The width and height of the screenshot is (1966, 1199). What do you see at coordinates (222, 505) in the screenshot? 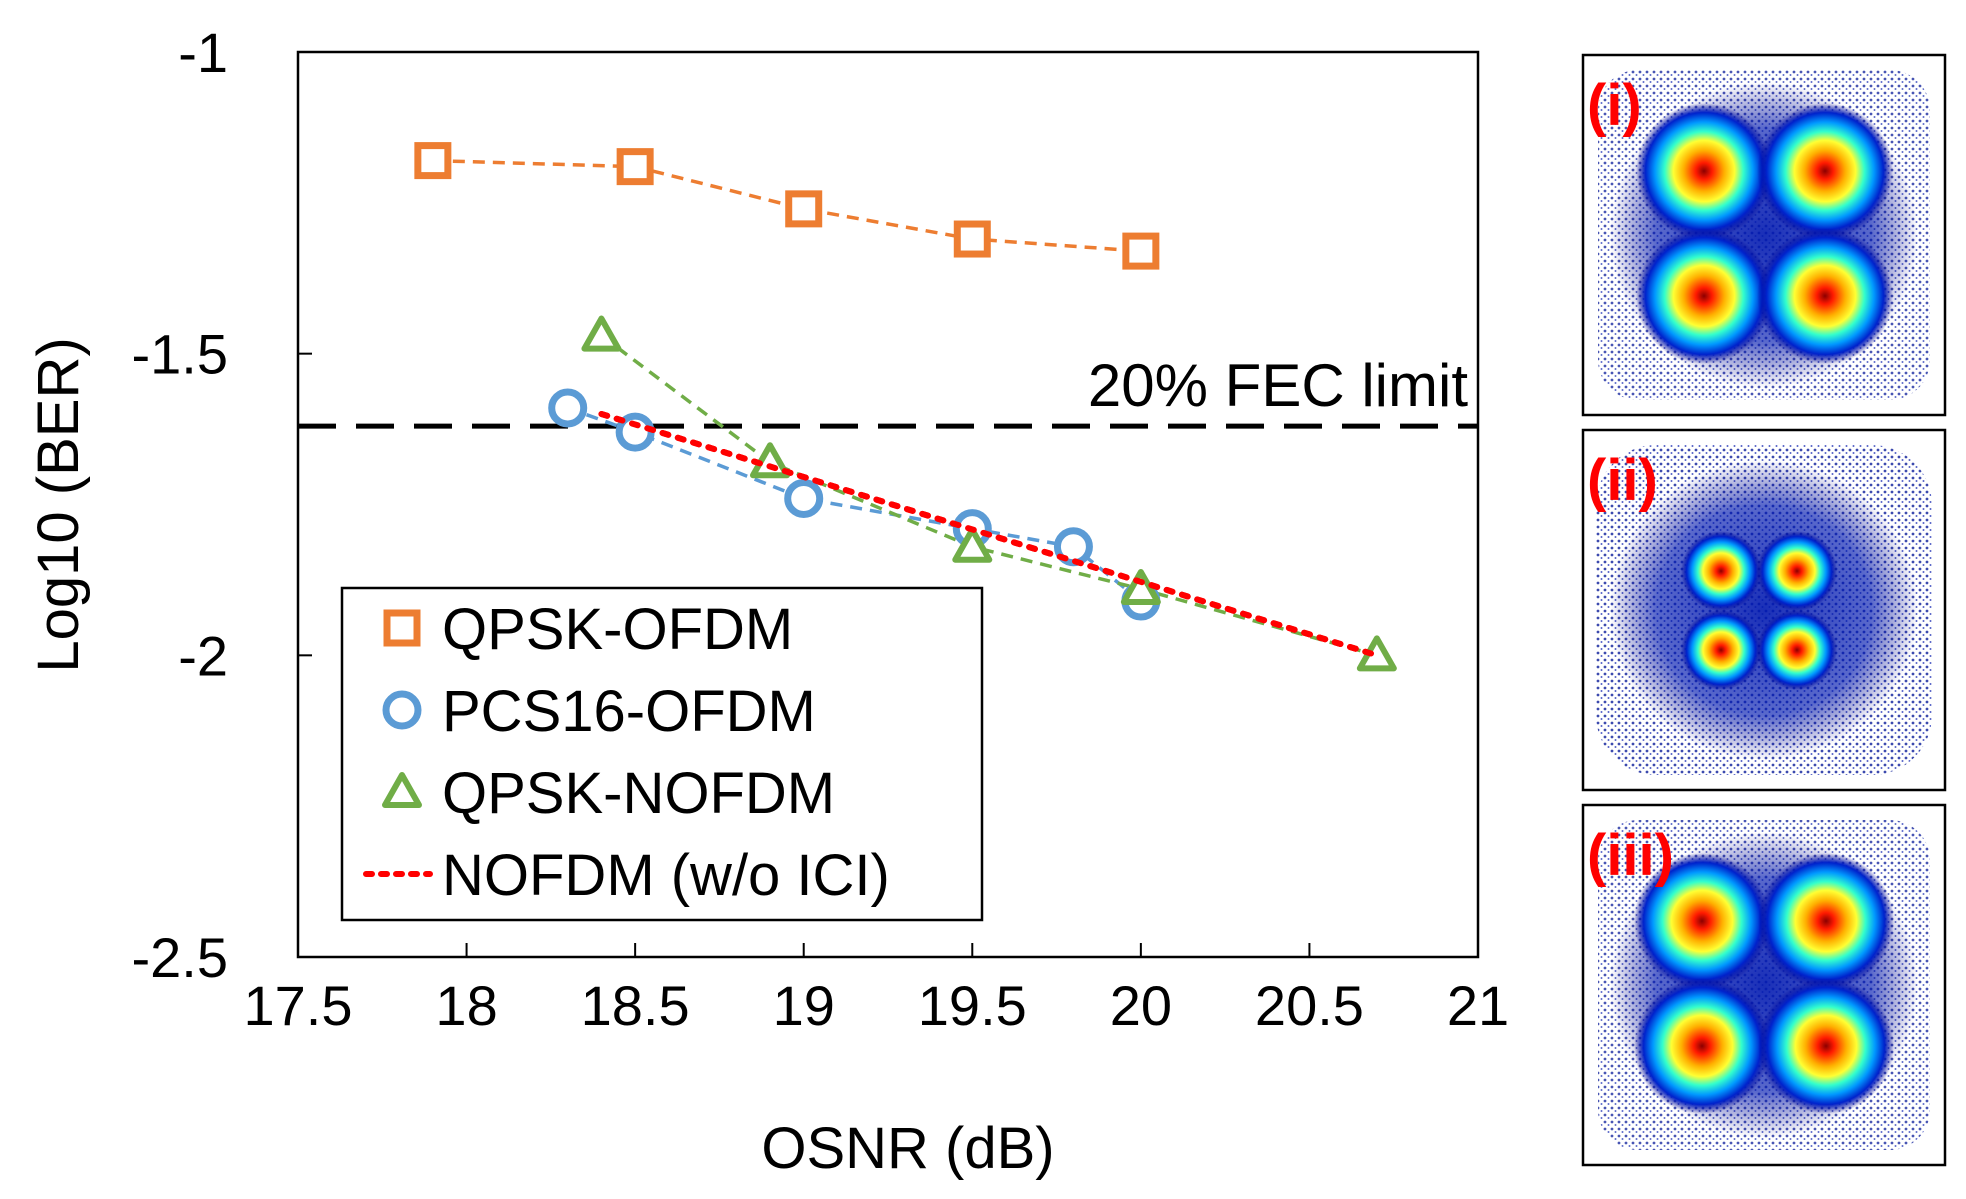
I see `y-ticks: -1 -1.5 -2 -2.5` at bounding box center [222, 505].